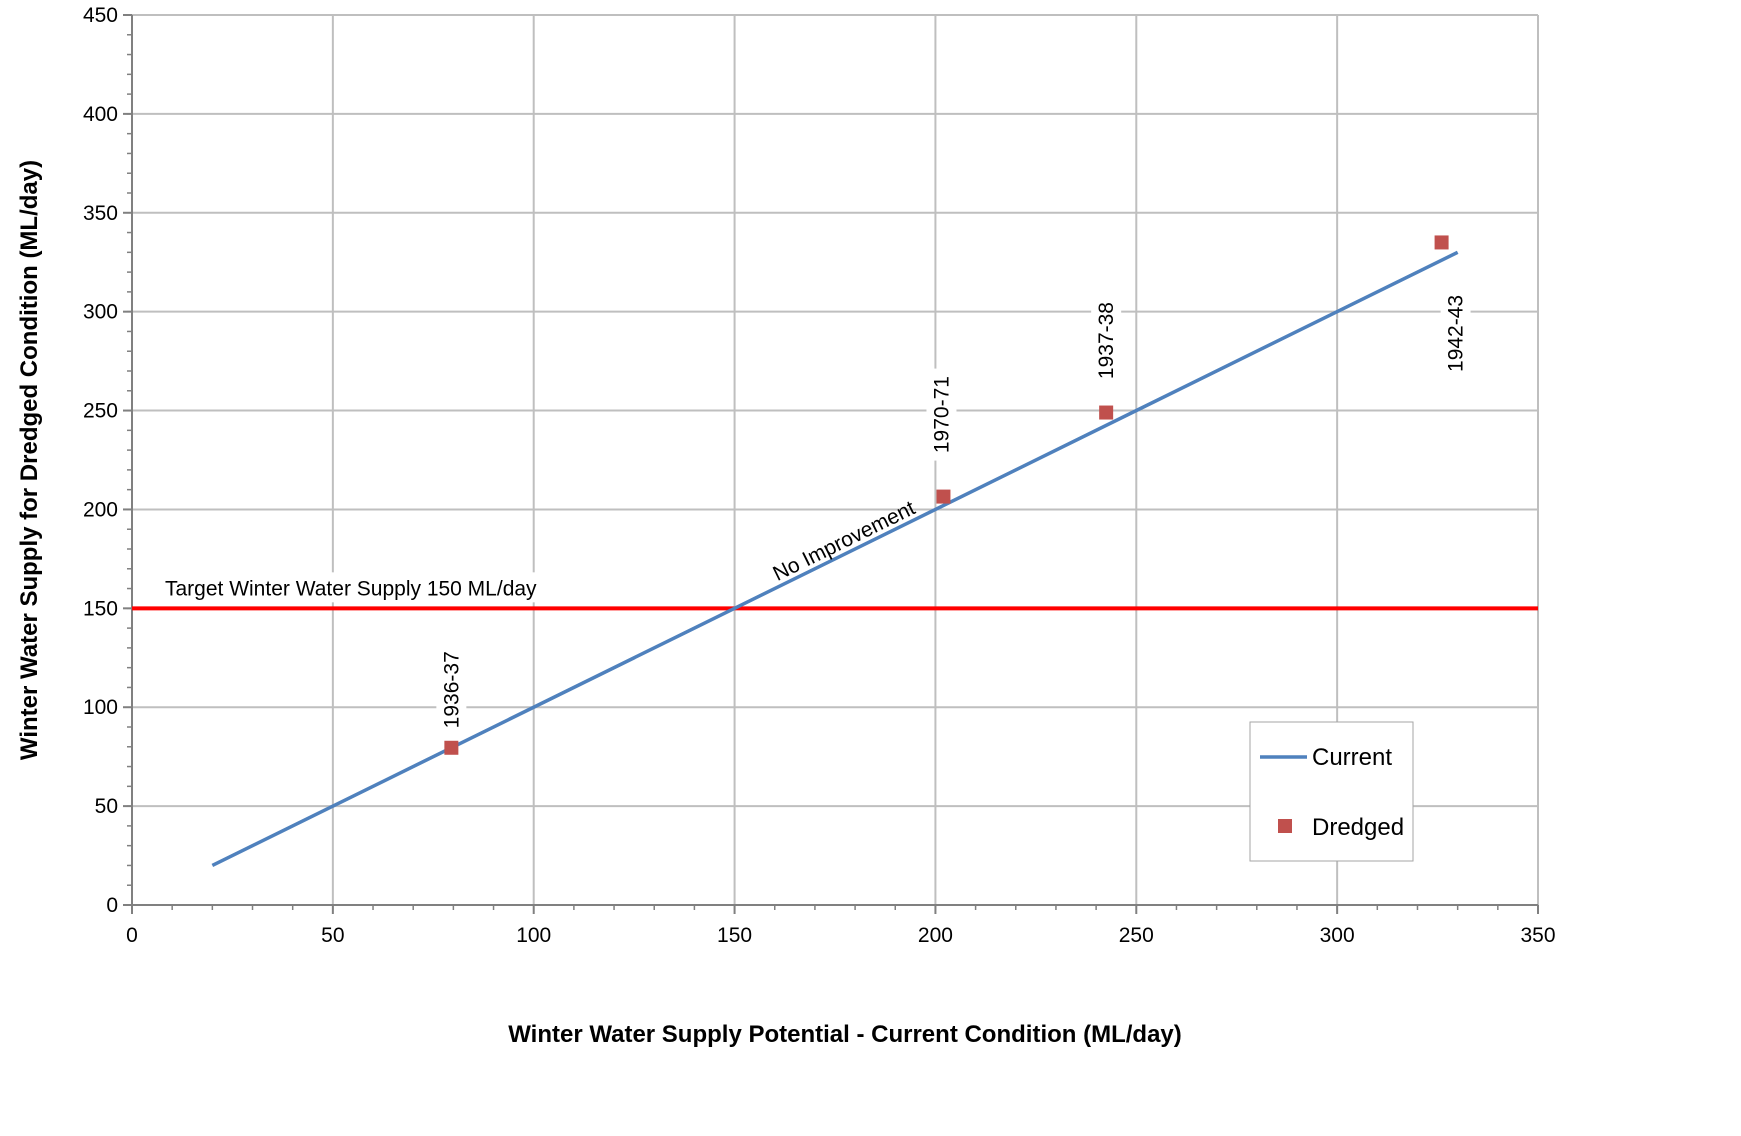 This screenshot has width=1741, height=1136. What do you see at coordinates (107, 460) in the screenshot?
I see `y-axis-ticks: 0 50 100 150 200 250 300 350 400 450` at bounding box center [107, 460].